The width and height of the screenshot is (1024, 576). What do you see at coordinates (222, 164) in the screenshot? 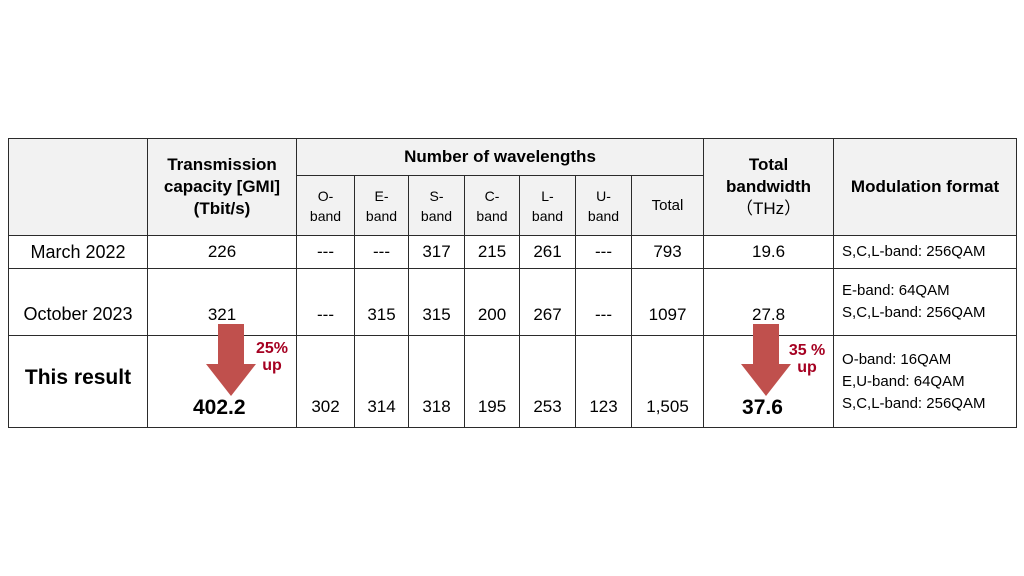
I see `header-capacity-line1: Transmission` at bounding box center [222, 164].